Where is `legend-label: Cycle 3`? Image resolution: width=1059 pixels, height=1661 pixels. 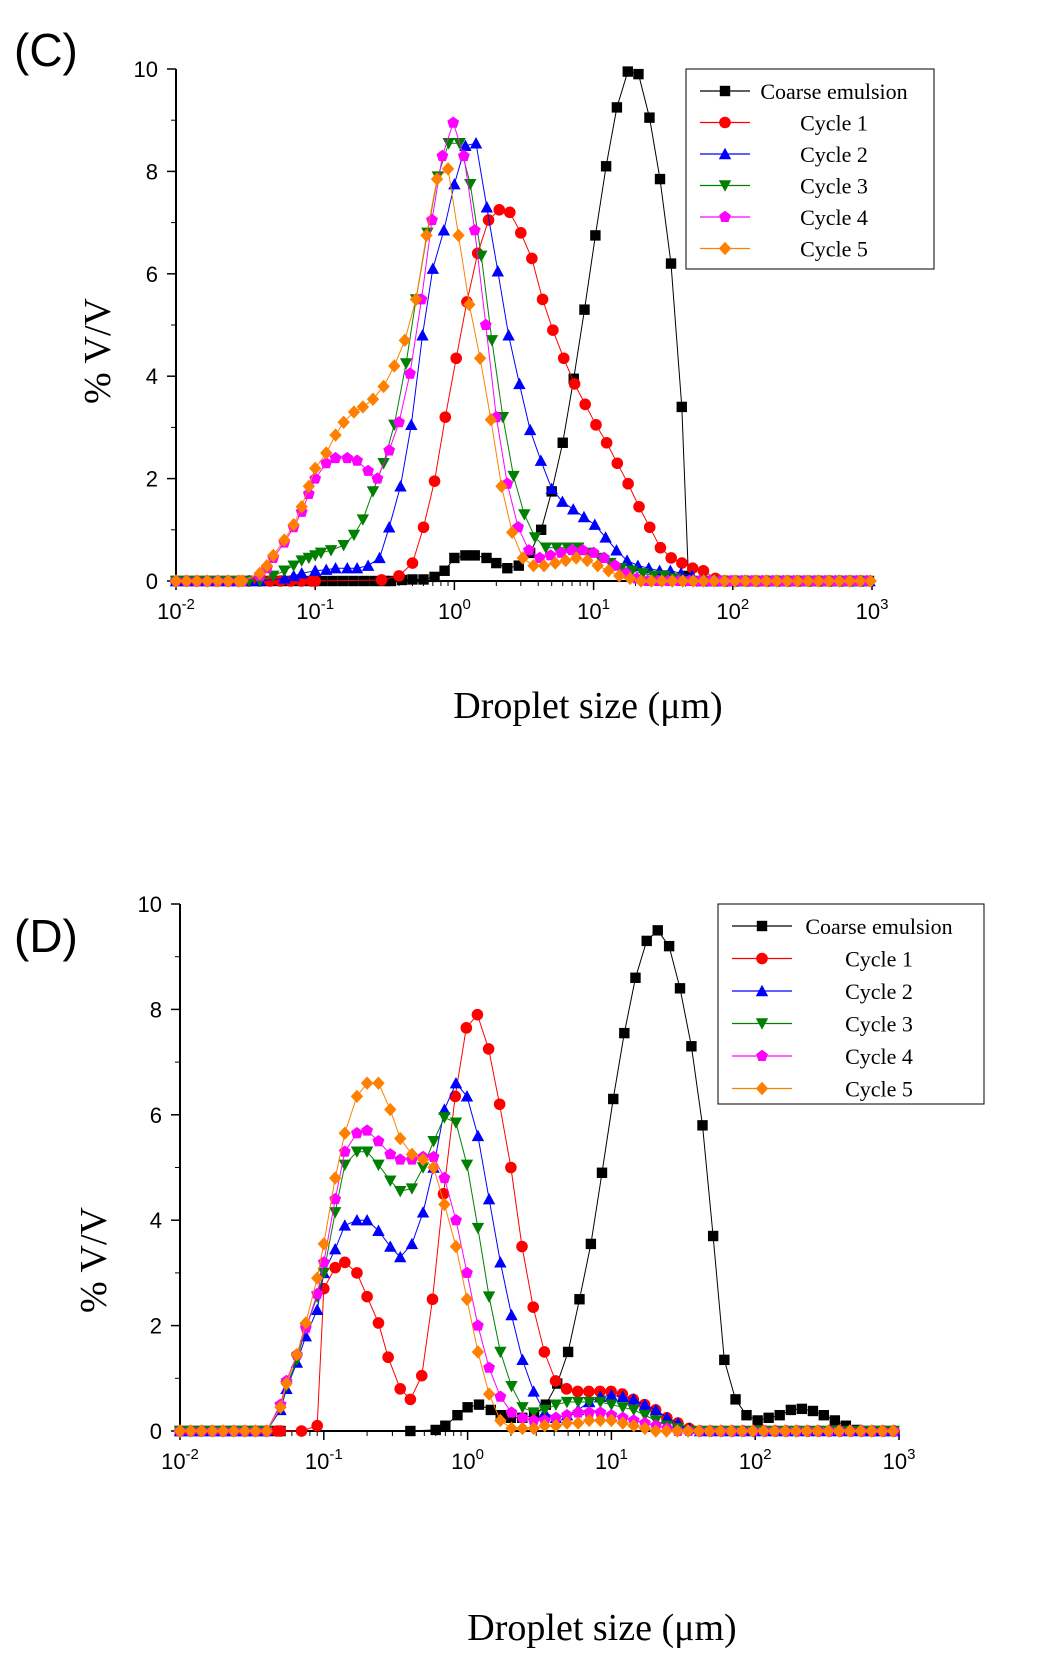
legend-label: Cycle 3 is located at coordinates (834, 186).